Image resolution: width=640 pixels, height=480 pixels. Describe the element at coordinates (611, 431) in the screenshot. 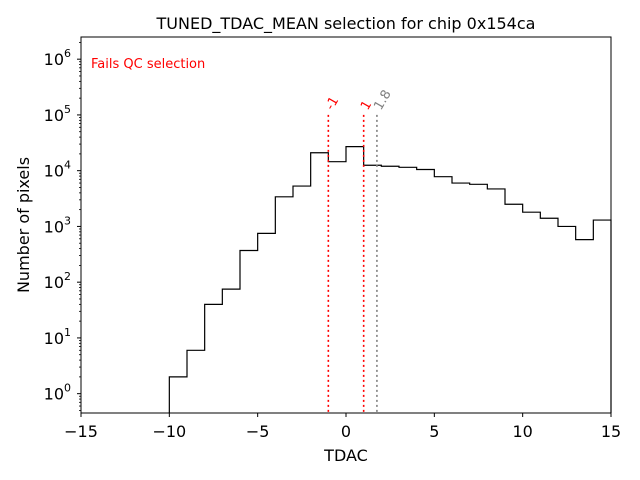

I see `x-tick-label-6: 15` at that location.